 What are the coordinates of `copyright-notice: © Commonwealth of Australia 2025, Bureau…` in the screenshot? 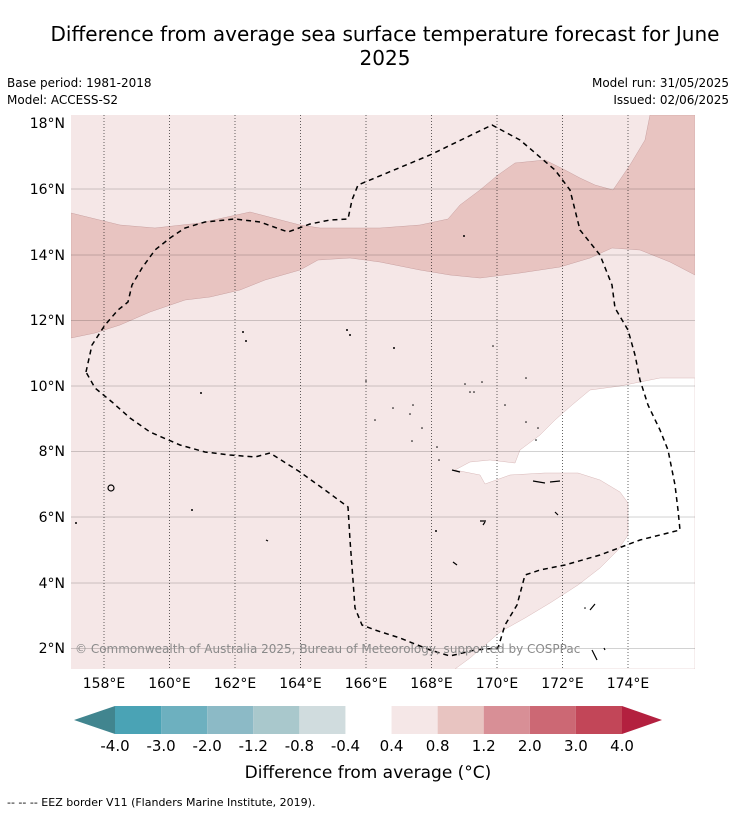 It's located at (327, 649).